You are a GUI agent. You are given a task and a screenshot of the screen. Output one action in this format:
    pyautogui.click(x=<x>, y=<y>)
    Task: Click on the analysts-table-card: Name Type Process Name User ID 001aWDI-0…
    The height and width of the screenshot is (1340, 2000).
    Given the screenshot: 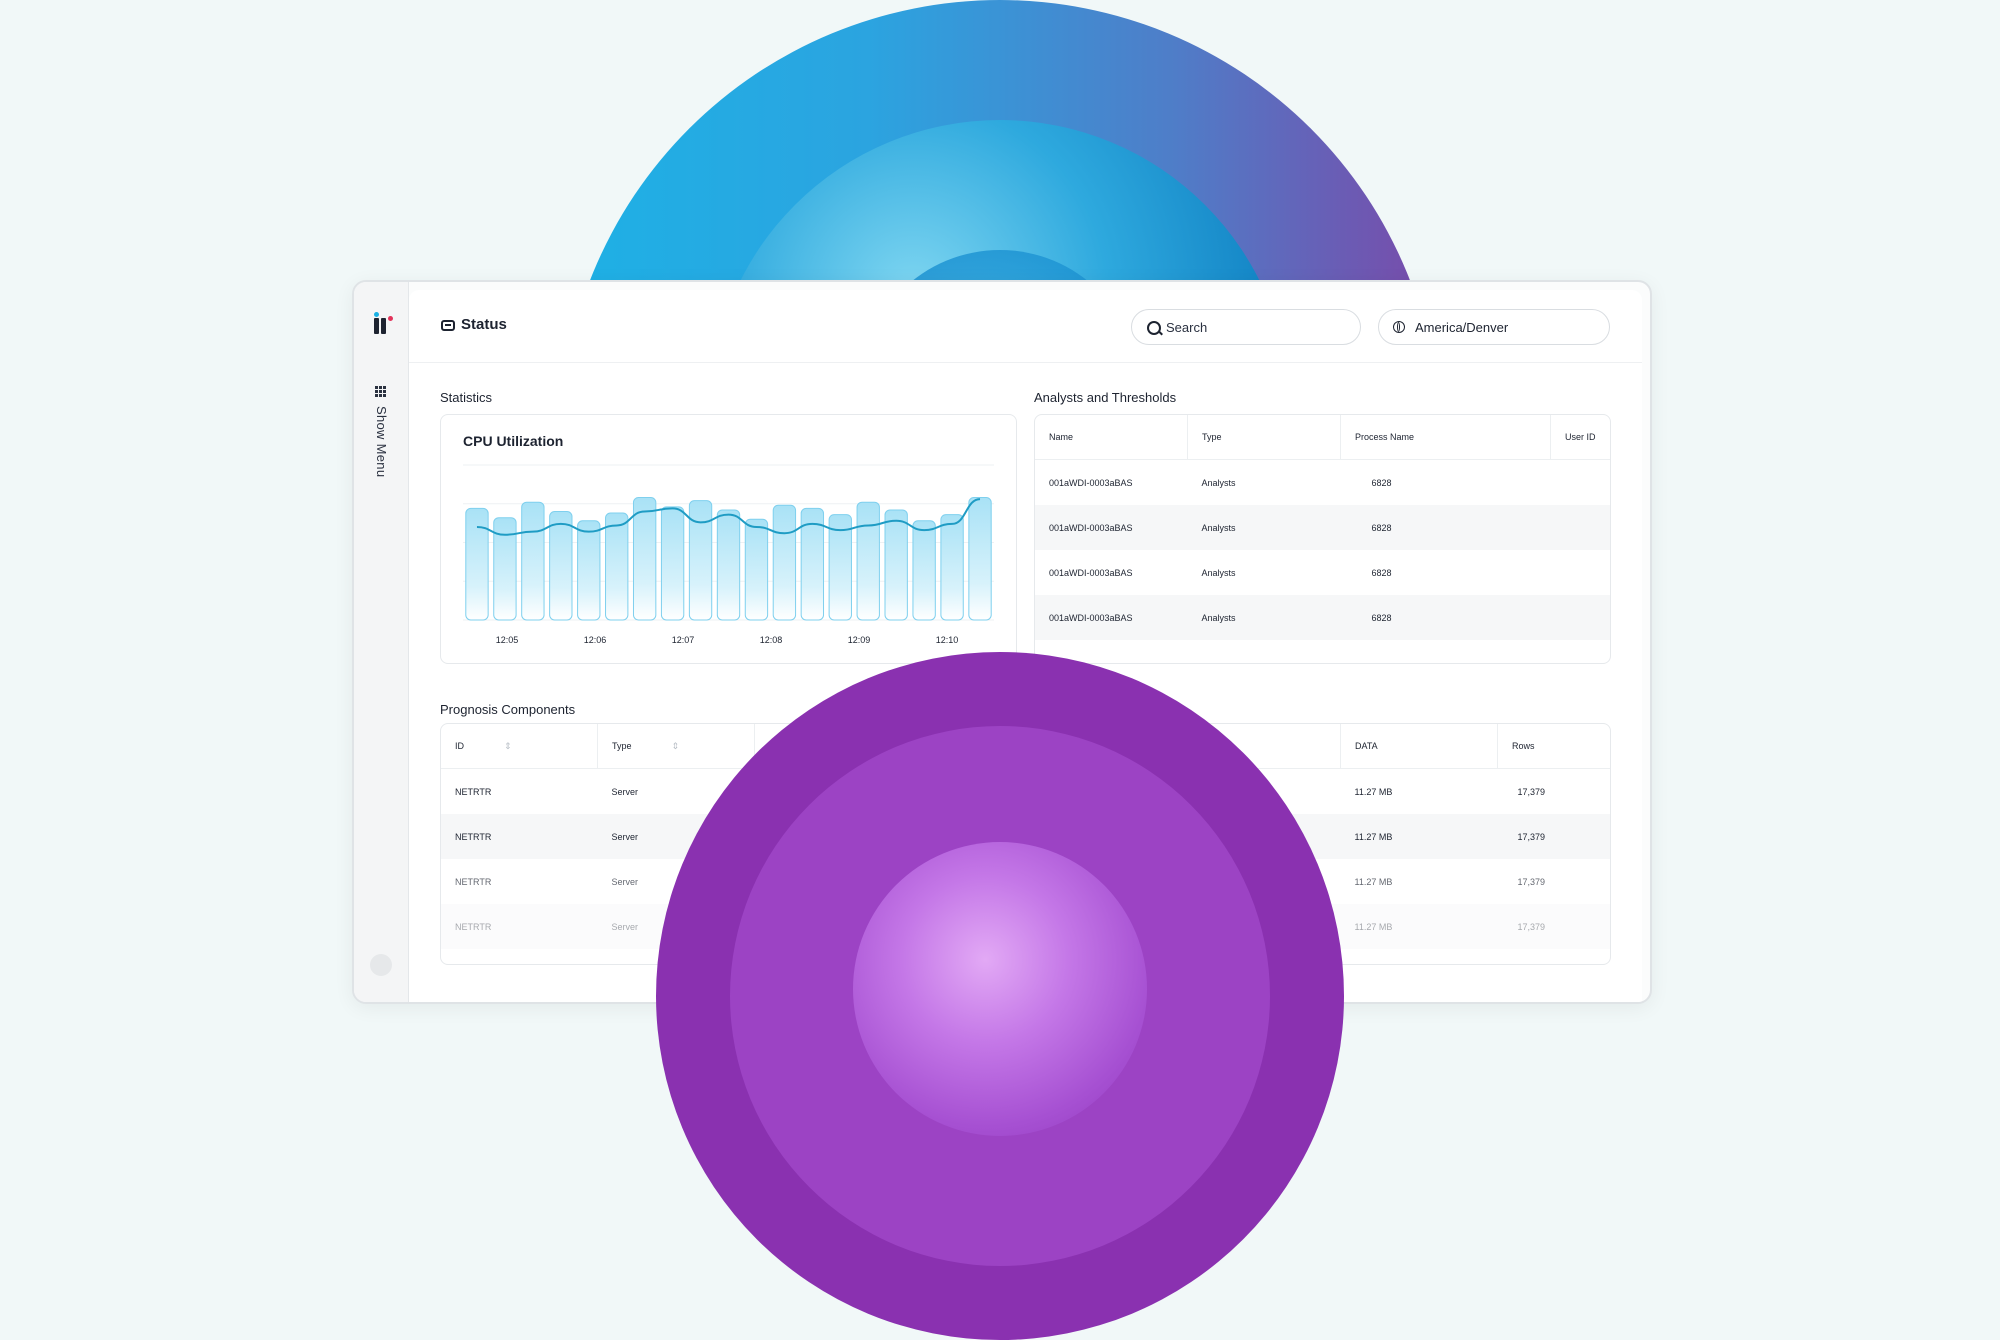 What is the action you would take?
    pyautogui.click(x=1322, y=539)
    